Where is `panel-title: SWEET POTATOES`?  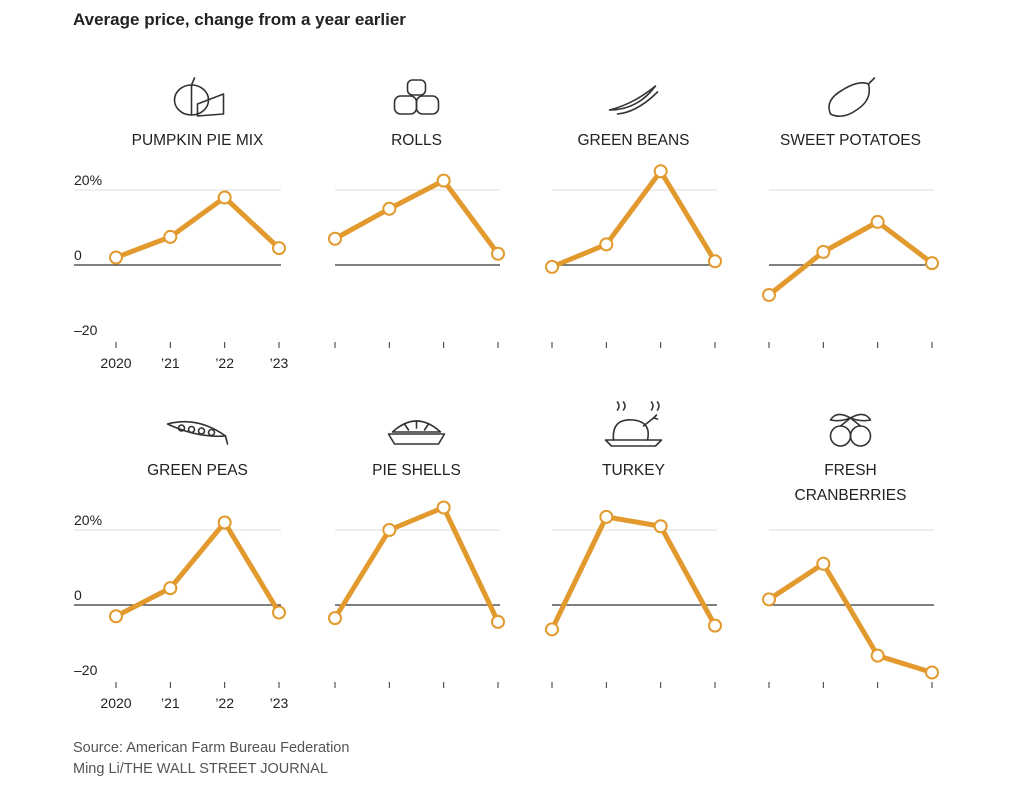 panel-title: SWEET POTATOES is located at coordinates (850, 140).